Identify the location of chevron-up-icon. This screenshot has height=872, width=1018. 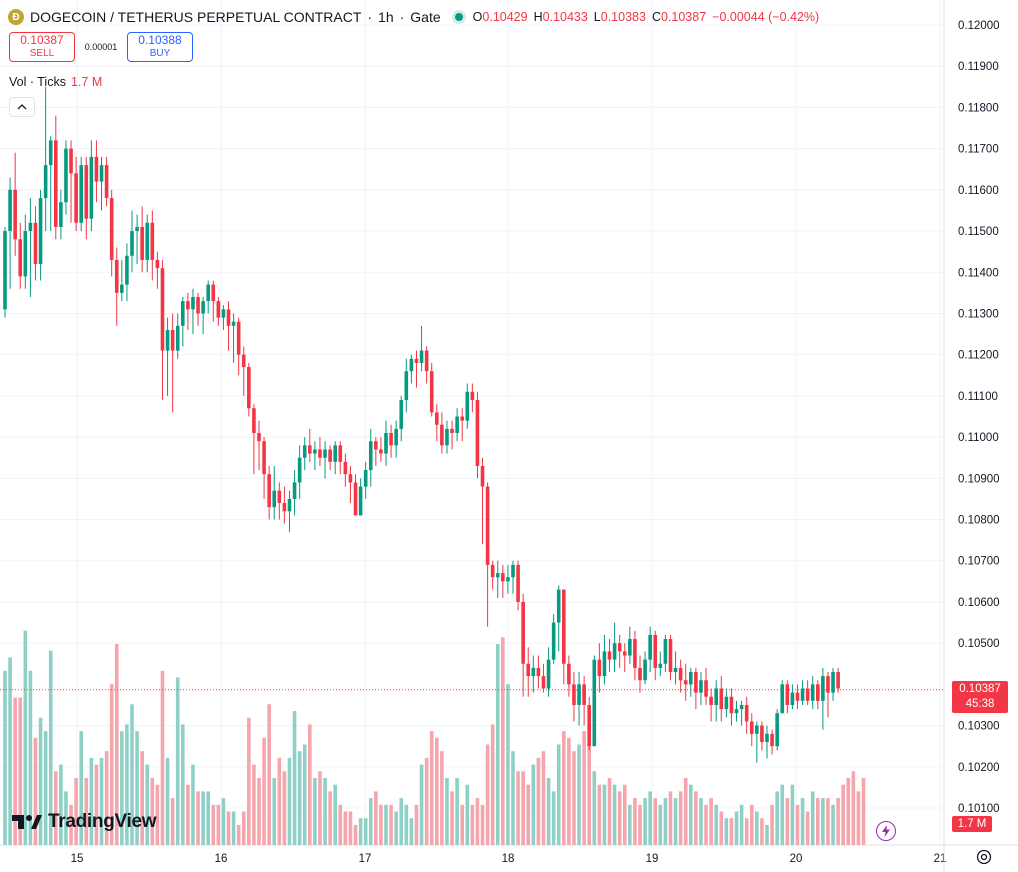
(22, 107).